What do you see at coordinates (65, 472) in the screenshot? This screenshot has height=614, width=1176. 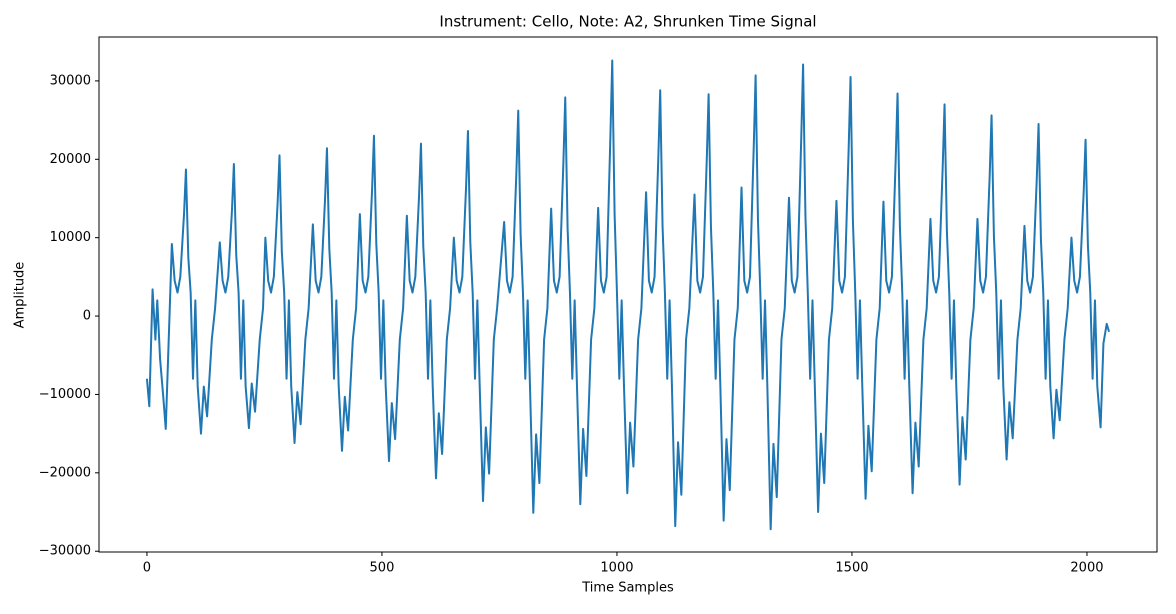 I see `y-tick-label: −20000` at bounding box center [65, 472].